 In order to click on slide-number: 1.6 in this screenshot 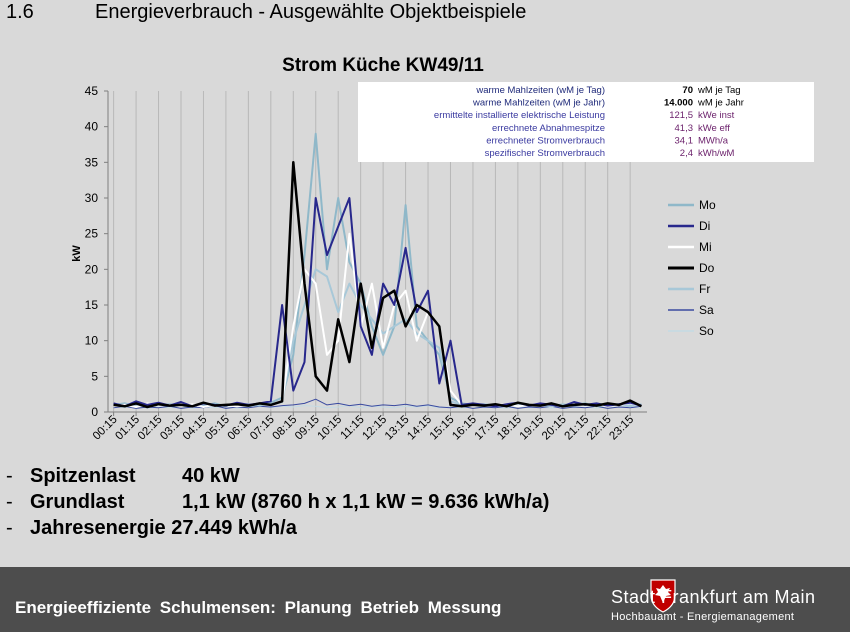, I will do `click(20, 12)`.